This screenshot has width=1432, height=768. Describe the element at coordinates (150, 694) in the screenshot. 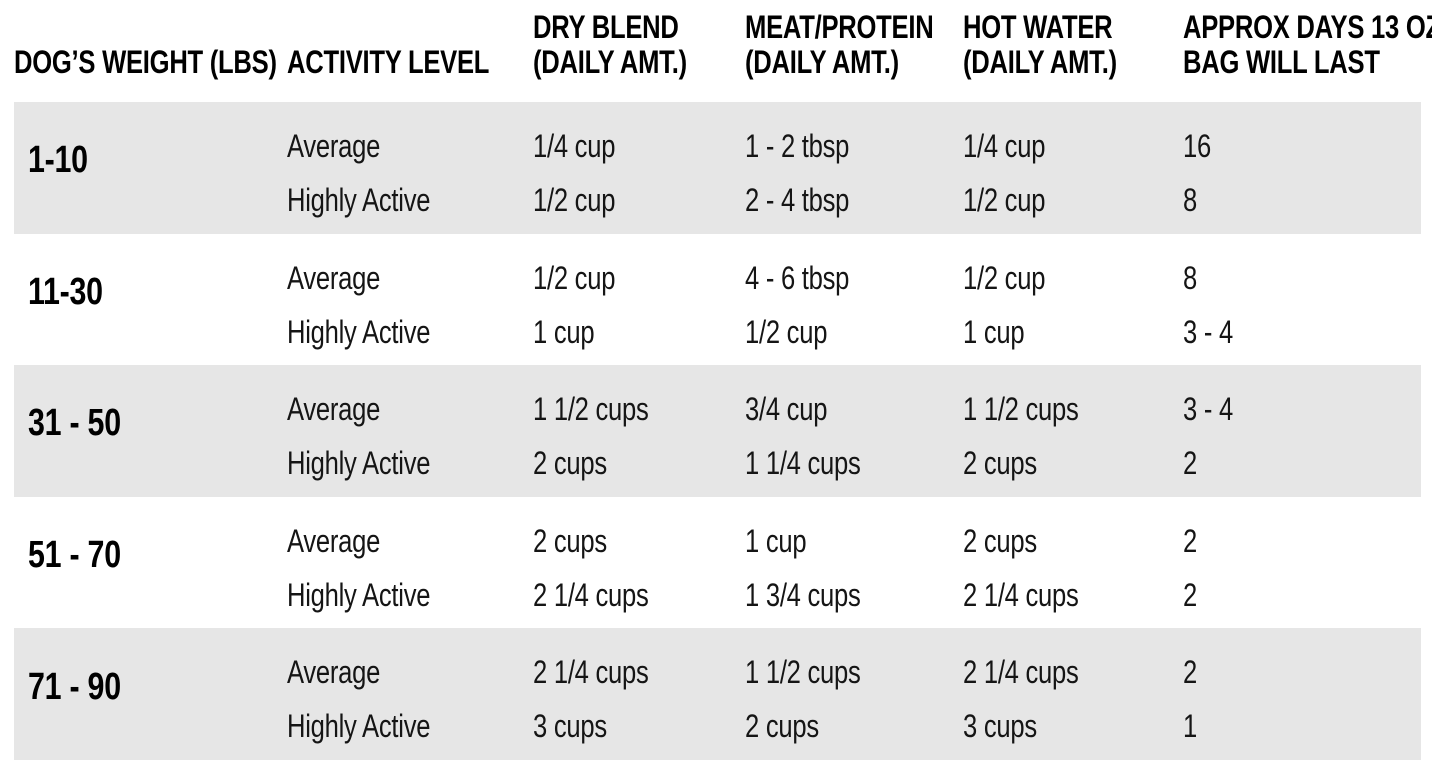

I see `weight-range-cell: 71 - 90` at that location.